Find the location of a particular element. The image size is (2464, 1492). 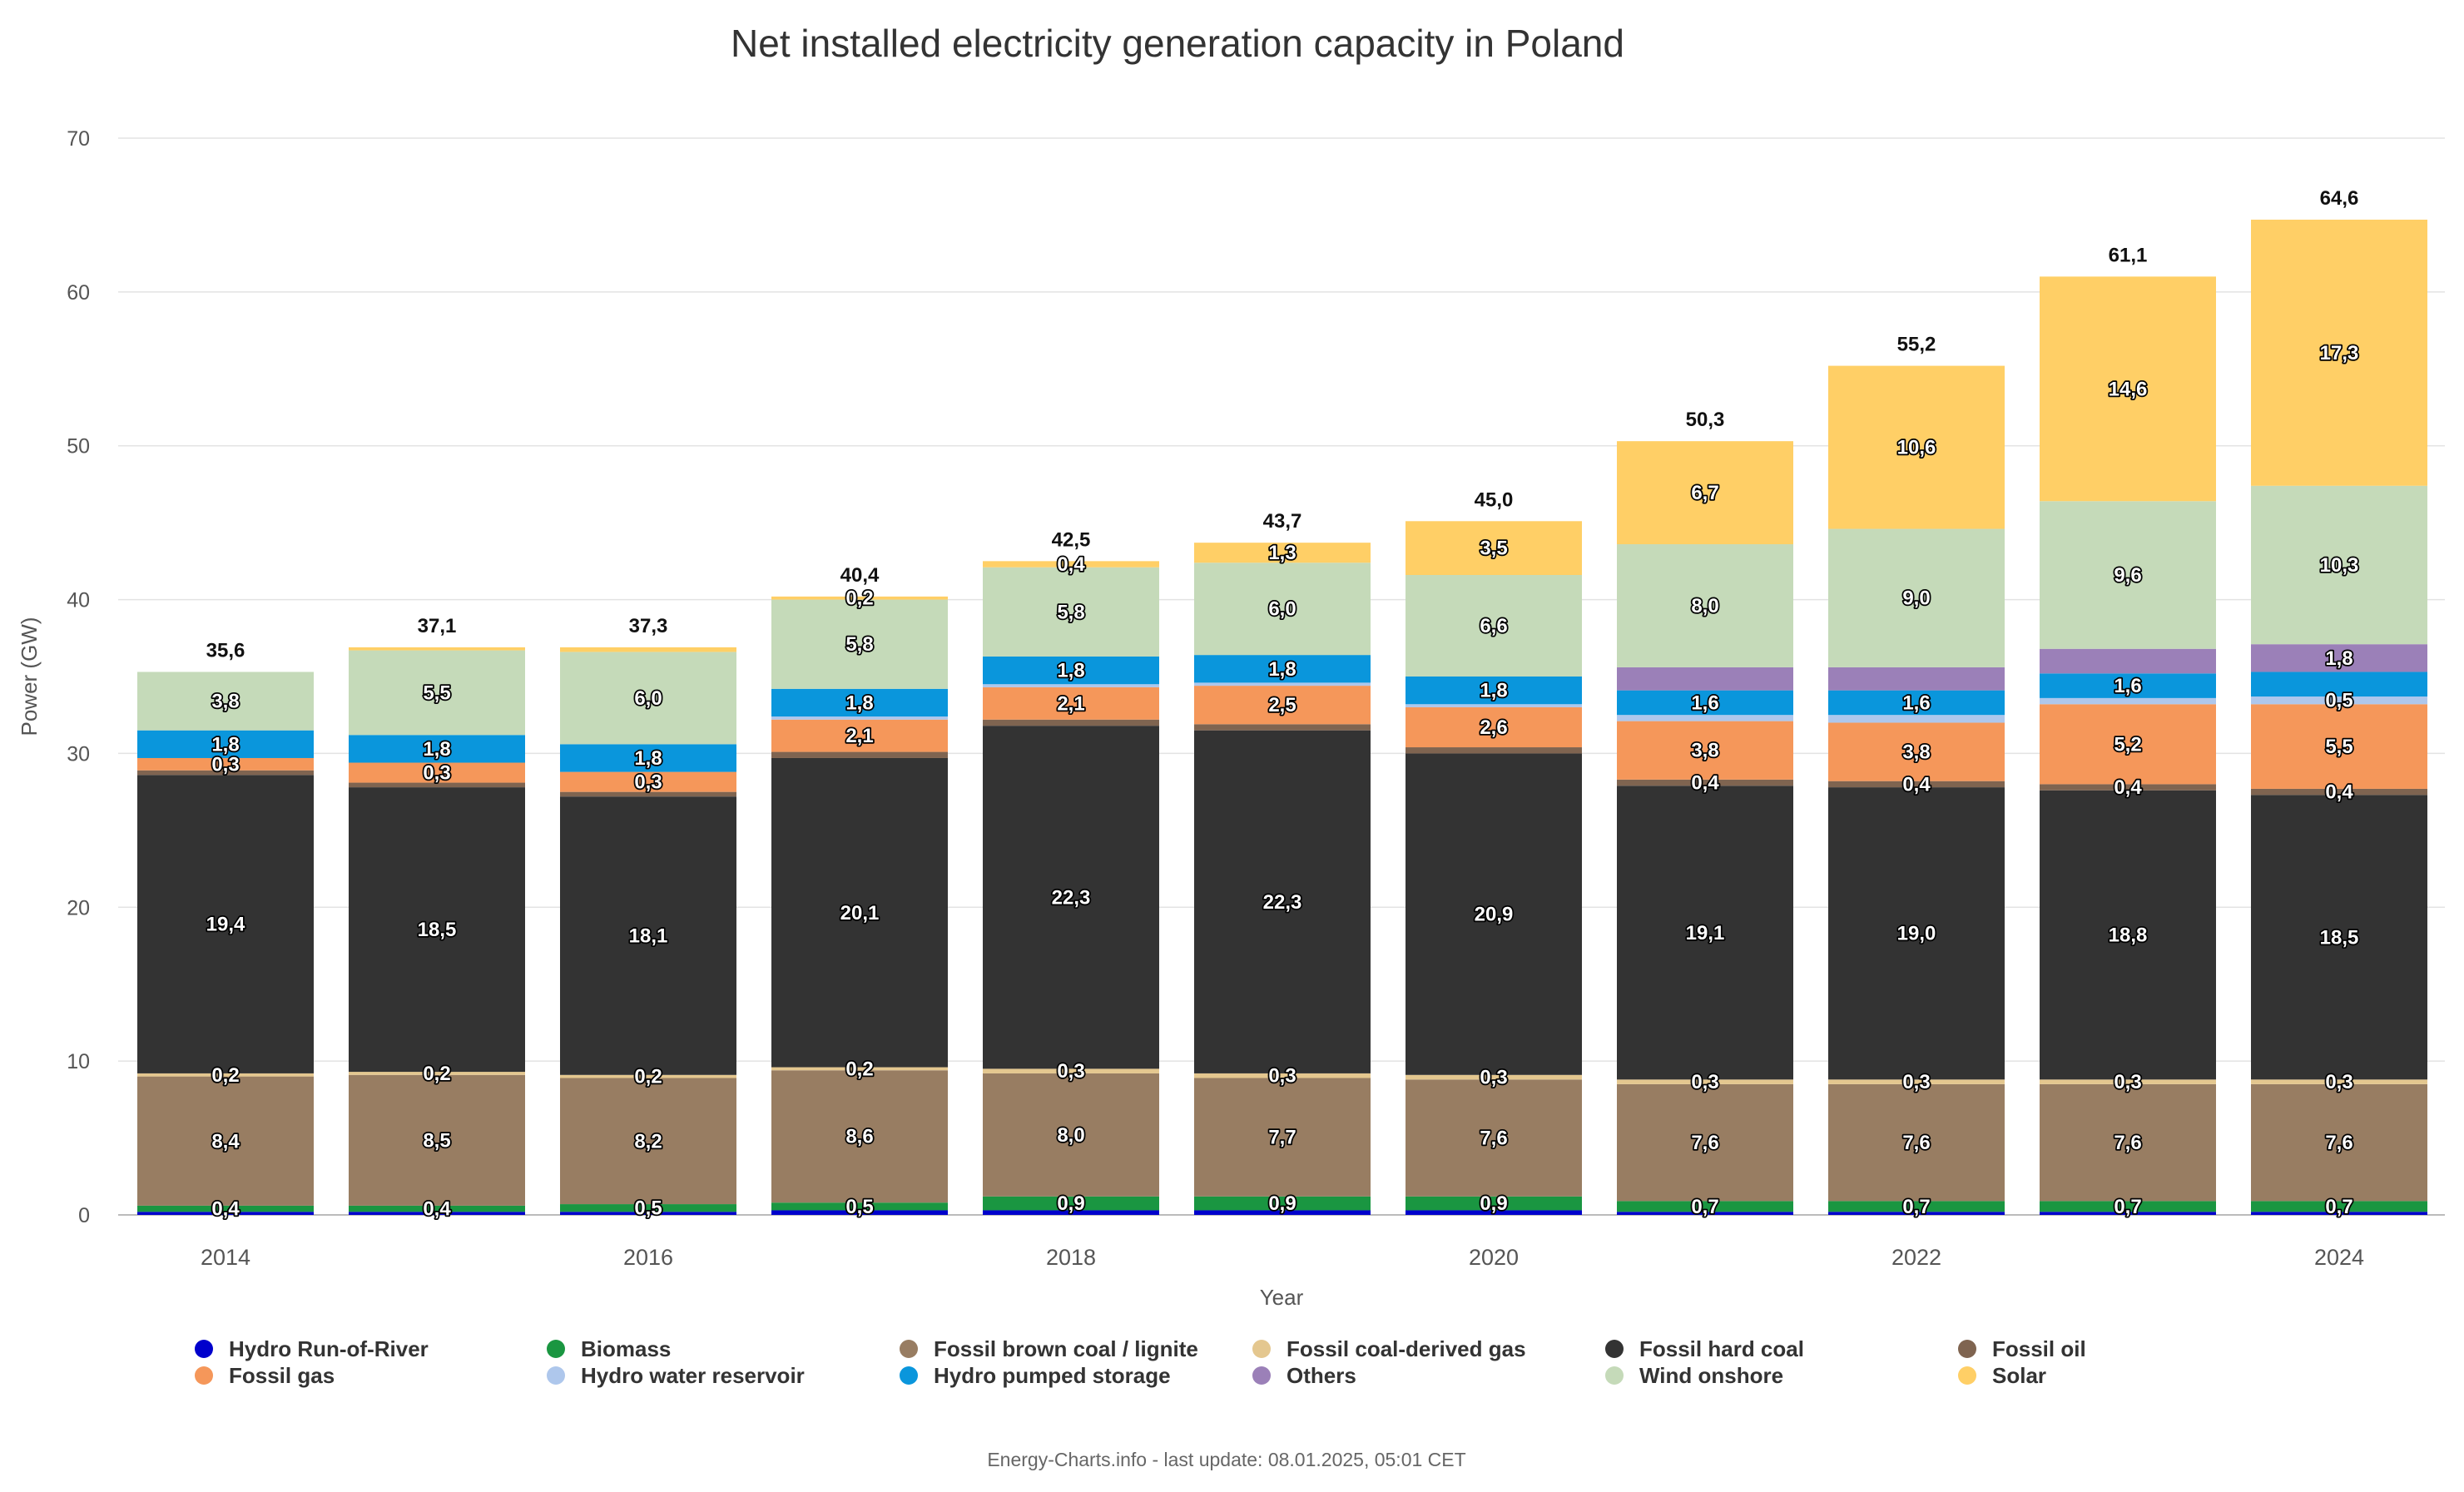

legend-item: Hydro water reservoir is located at coordinates (676, 1375).